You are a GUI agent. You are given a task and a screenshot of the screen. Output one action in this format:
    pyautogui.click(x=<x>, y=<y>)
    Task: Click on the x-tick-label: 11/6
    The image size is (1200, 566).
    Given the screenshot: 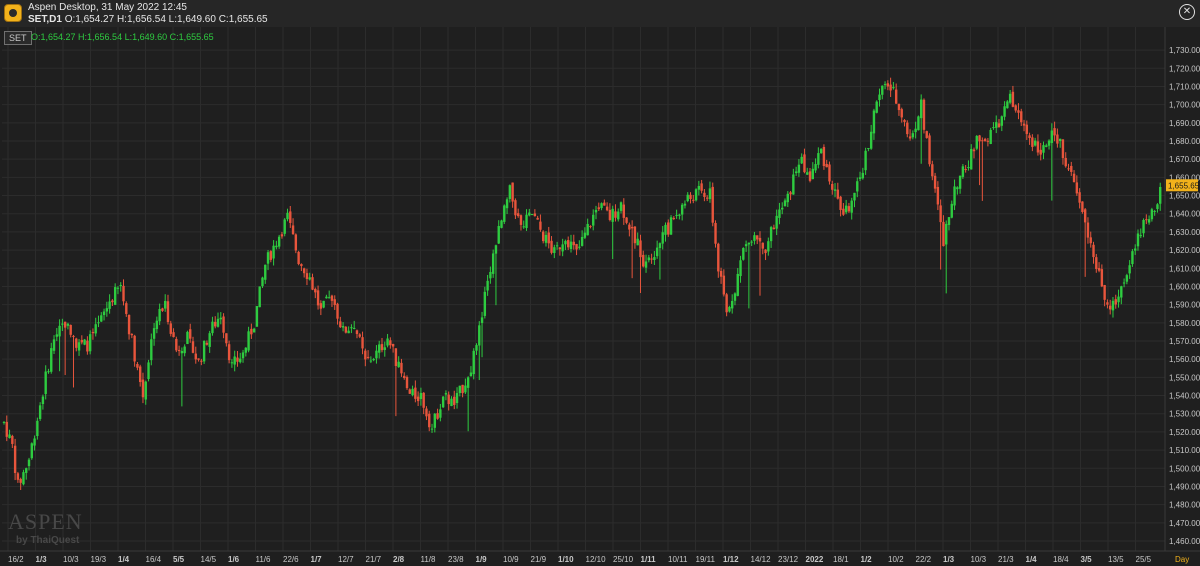 What is the action you would take?
    pyautogui.click(x=264, y=559)
    